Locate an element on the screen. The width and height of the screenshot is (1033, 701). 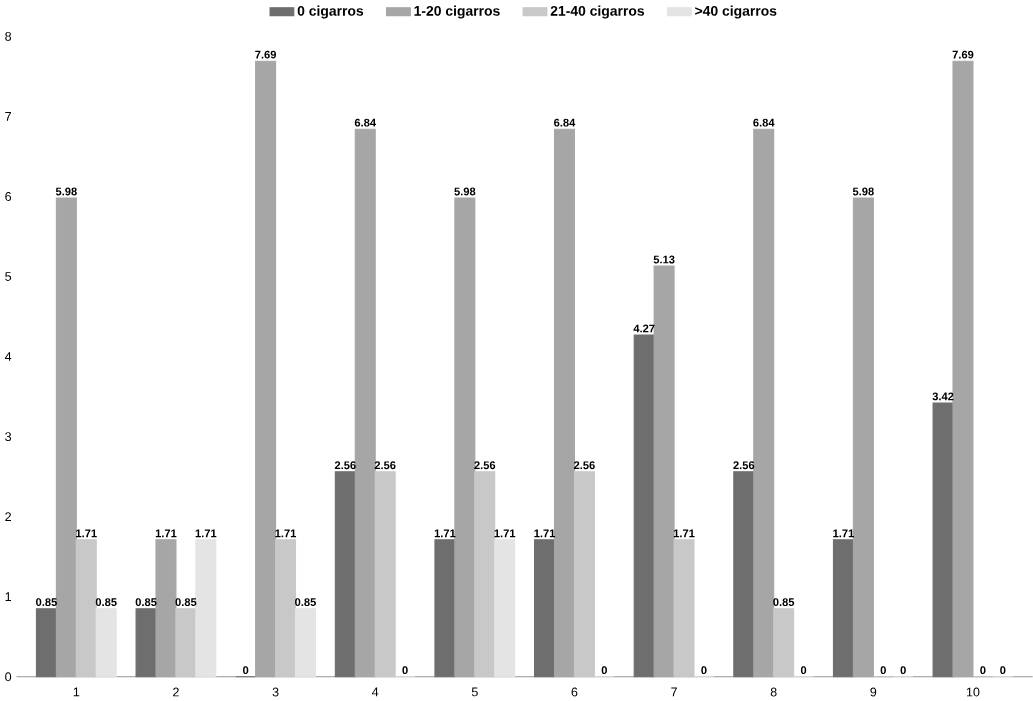
y-tick-label: 4 is located at coordinates (8, 356).